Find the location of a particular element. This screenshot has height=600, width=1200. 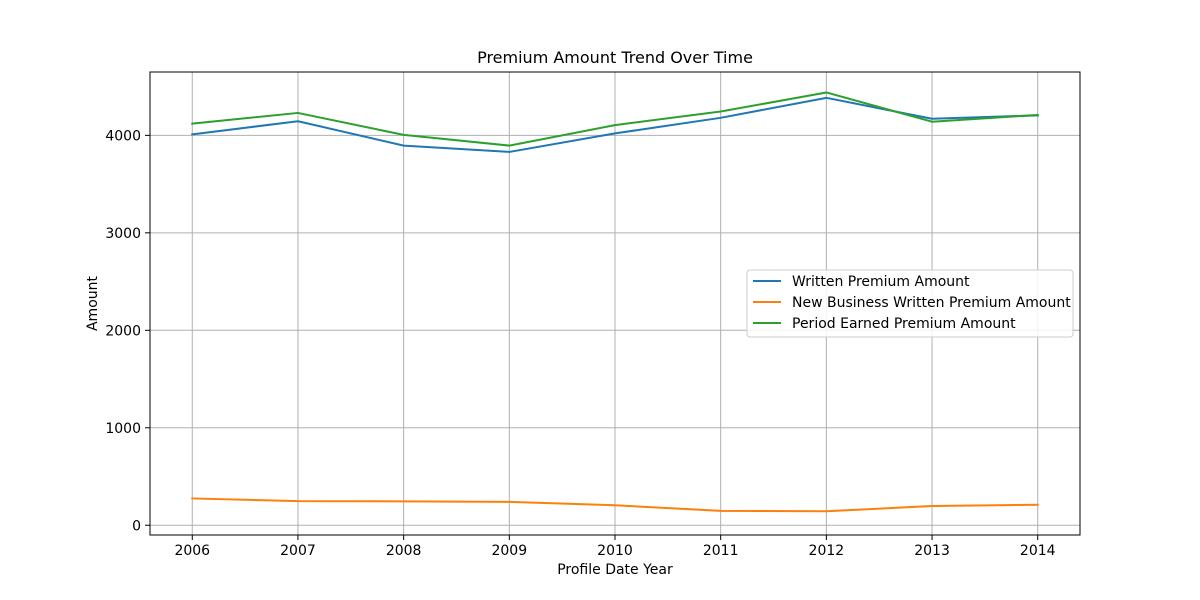

x-axis-label: Profile Date Year is located at coordinates (615, 570).